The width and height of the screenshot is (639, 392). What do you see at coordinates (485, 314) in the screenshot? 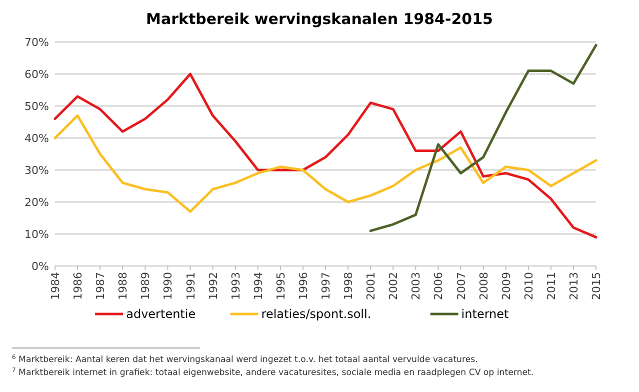
I see `legend-label: internet` at bounding box center [485, 314].